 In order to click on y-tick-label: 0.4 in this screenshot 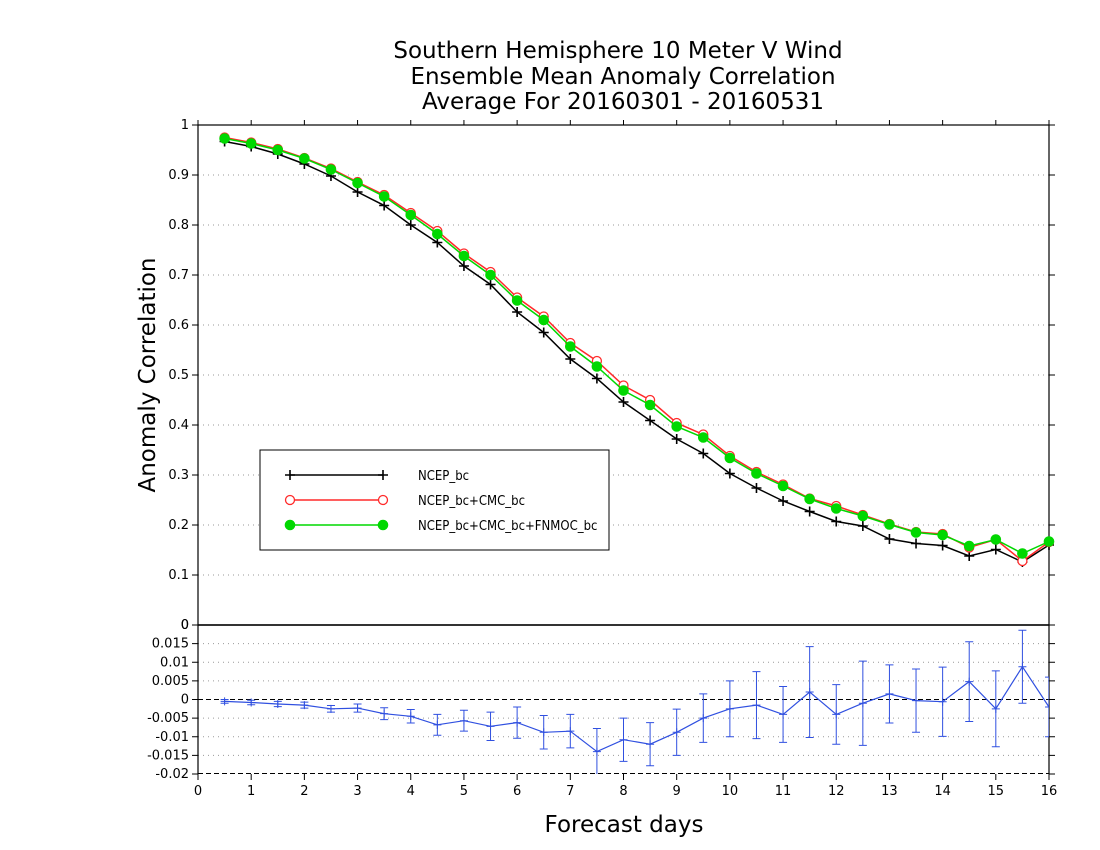, I will do `click(178, 425)`.